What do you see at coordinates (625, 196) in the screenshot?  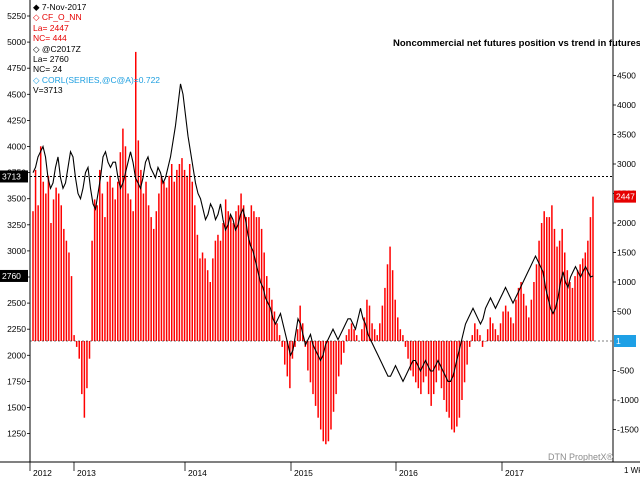 I see `right-last-badge-bg` at bounding box center [625, 196].